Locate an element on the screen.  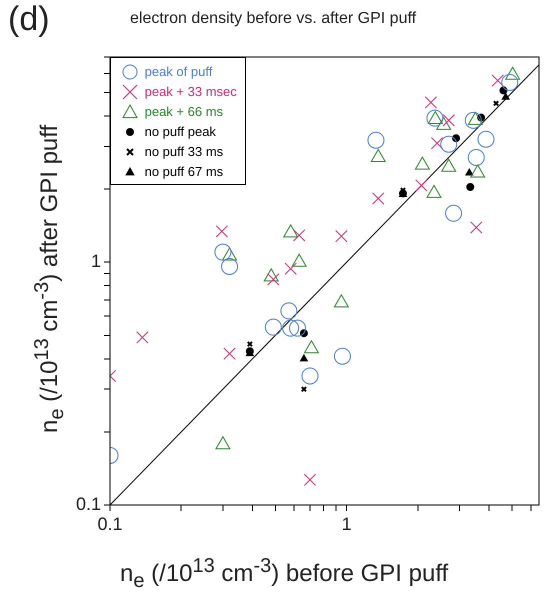
legend-label: peak of puff is located at coordinates (178, 71).